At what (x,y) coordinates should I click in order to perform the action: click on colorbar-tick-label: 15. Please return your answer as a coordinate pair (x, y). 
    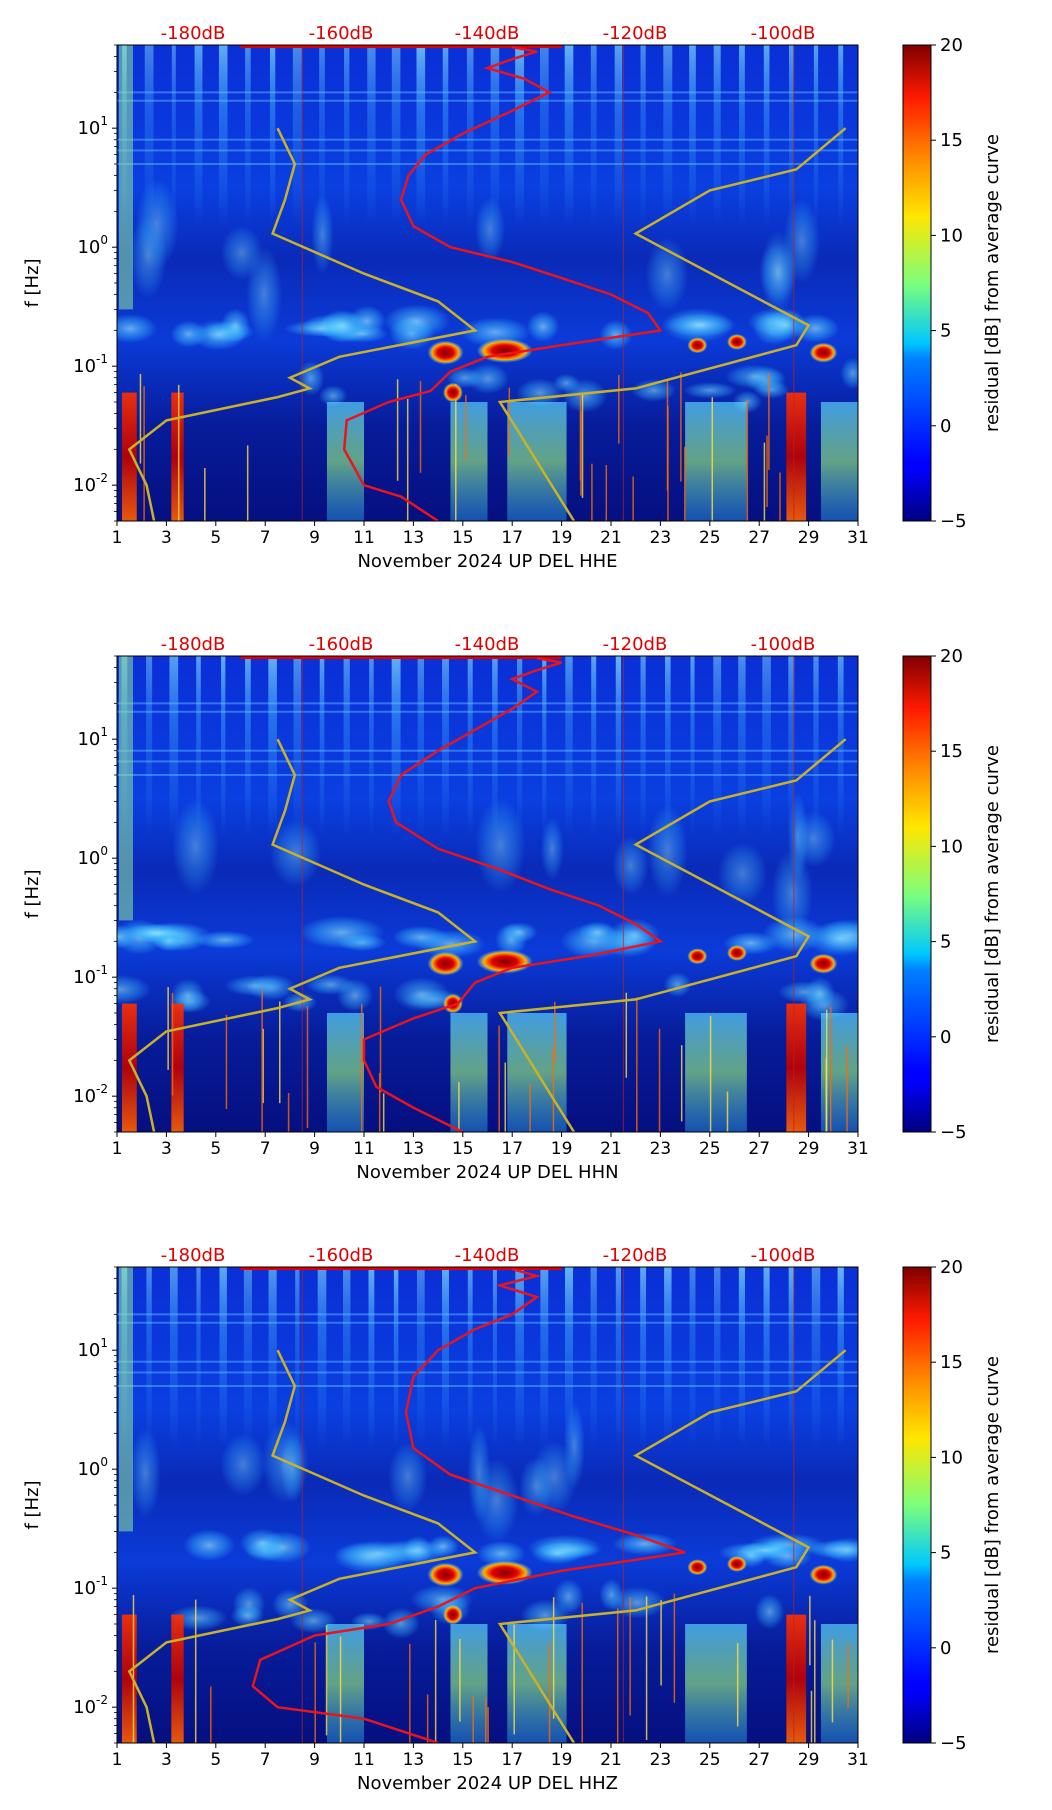
    Looking at the image, I should click on (951, 140).